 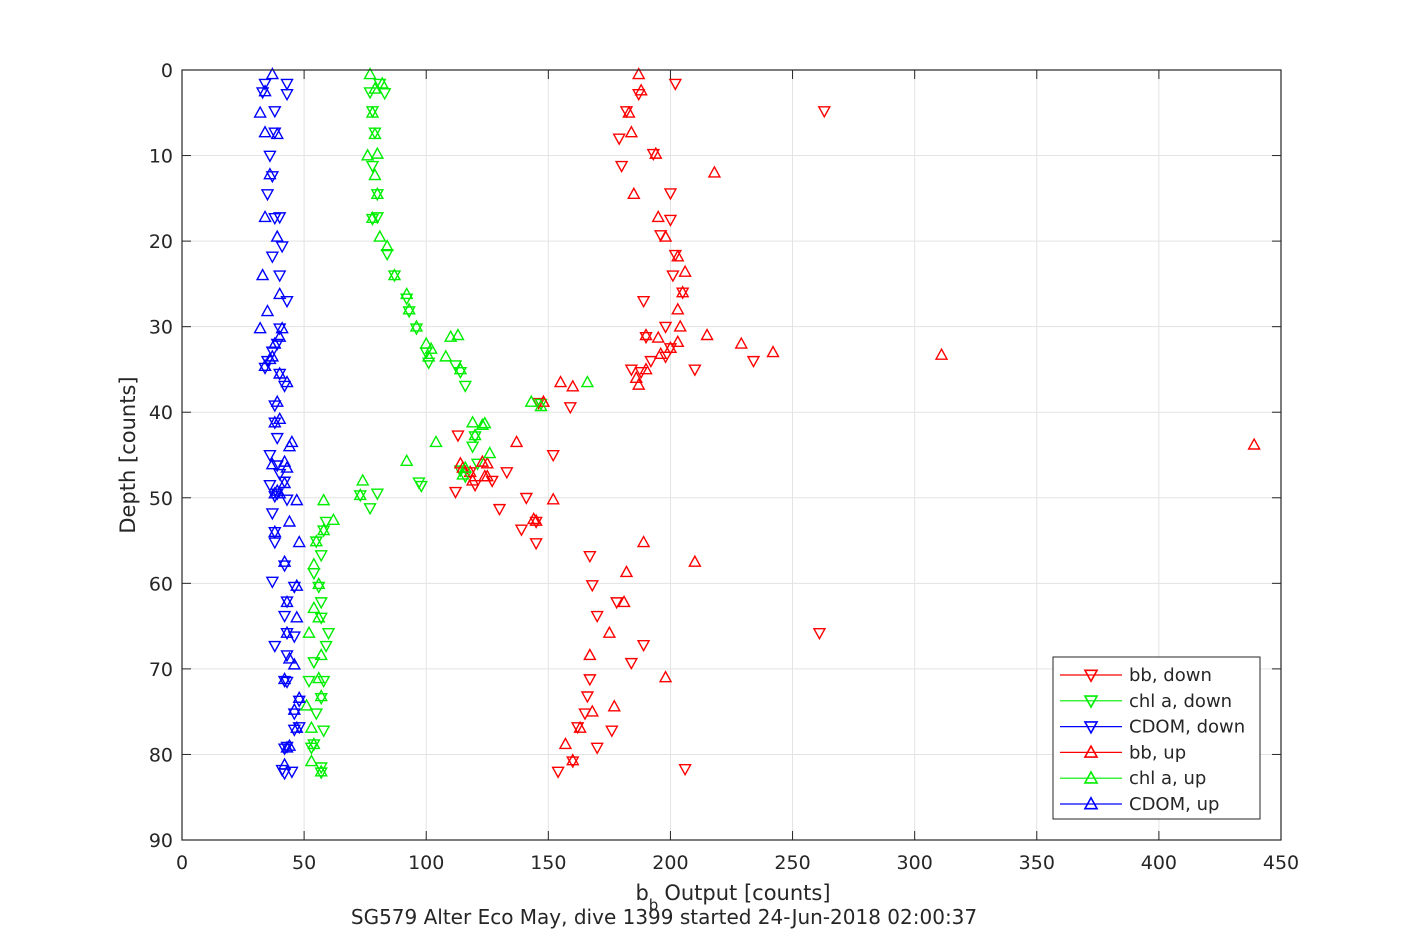 What do you see at coordinates (128, 454) in the screenshot?
I see `y-axis-label: Depth [counts]` at bounding box center [128, 454].